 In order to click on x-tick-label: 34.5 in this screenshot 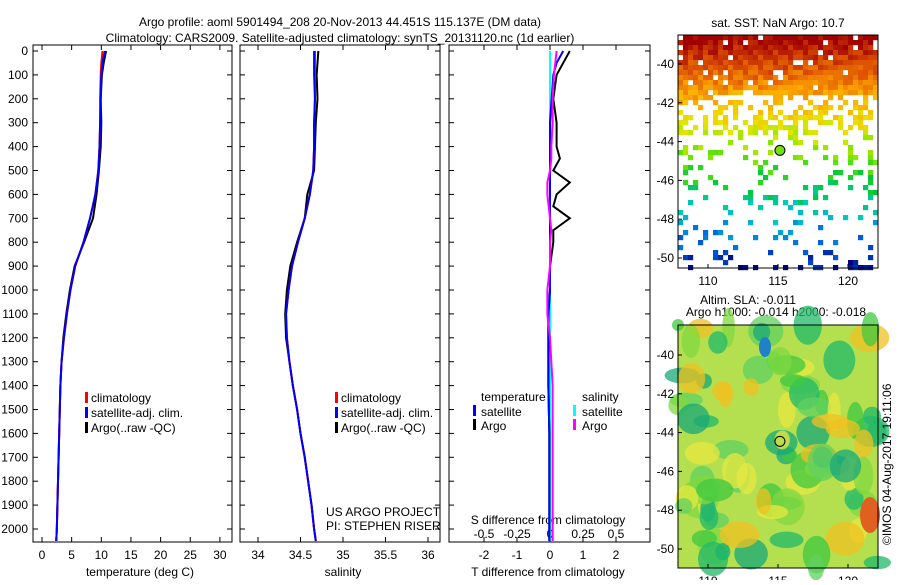, I will do `click(301, 555)`.